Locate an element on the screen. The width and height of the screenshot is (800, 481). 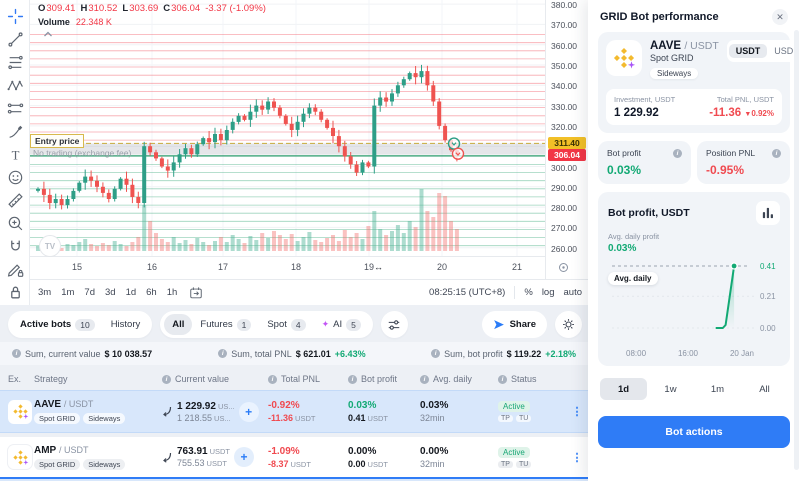
price-tick: 380.00 is located at coordinates (564, 5).